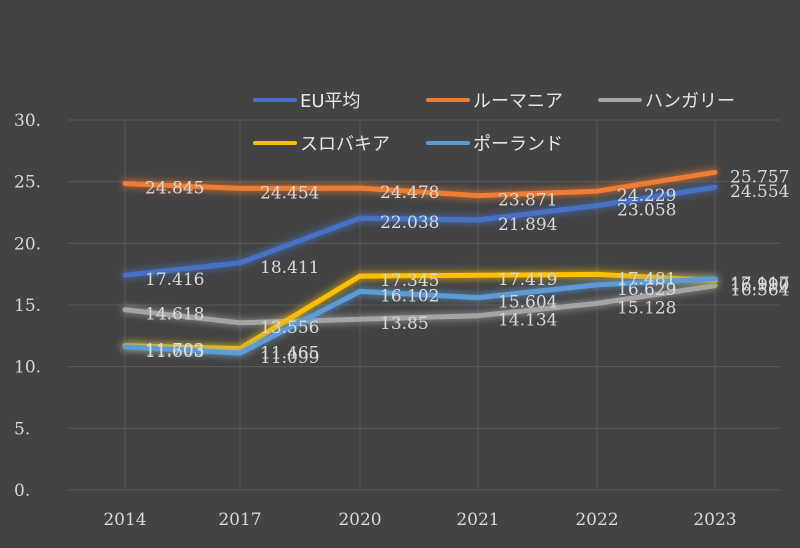 This screenshot has height=548, width=800. I want to click on legend-label: EU平均, so click(330, 101).